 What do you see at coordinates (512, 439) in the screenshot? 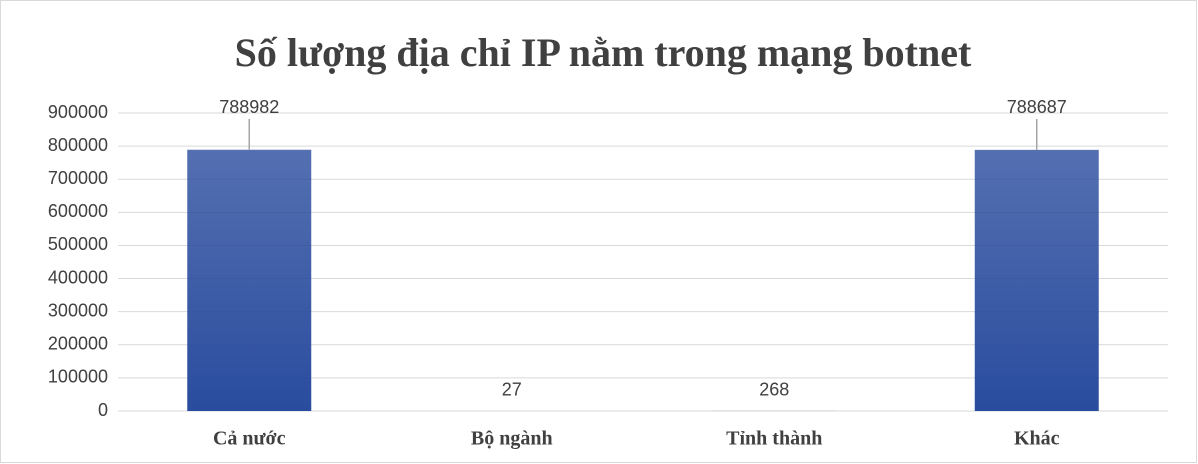
I see `x-tick-label: Bộ ngành` at bounding box center [512, 439].